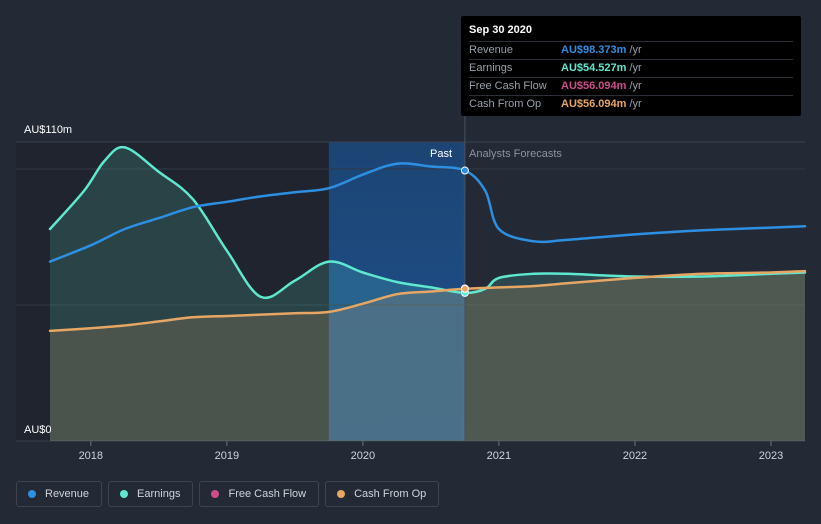 This screenshot has height=524, width=821. Describe the element at coordinates (594, 68) in the screenshot. I see `tooltip-value: AU$54.527m` at that location.